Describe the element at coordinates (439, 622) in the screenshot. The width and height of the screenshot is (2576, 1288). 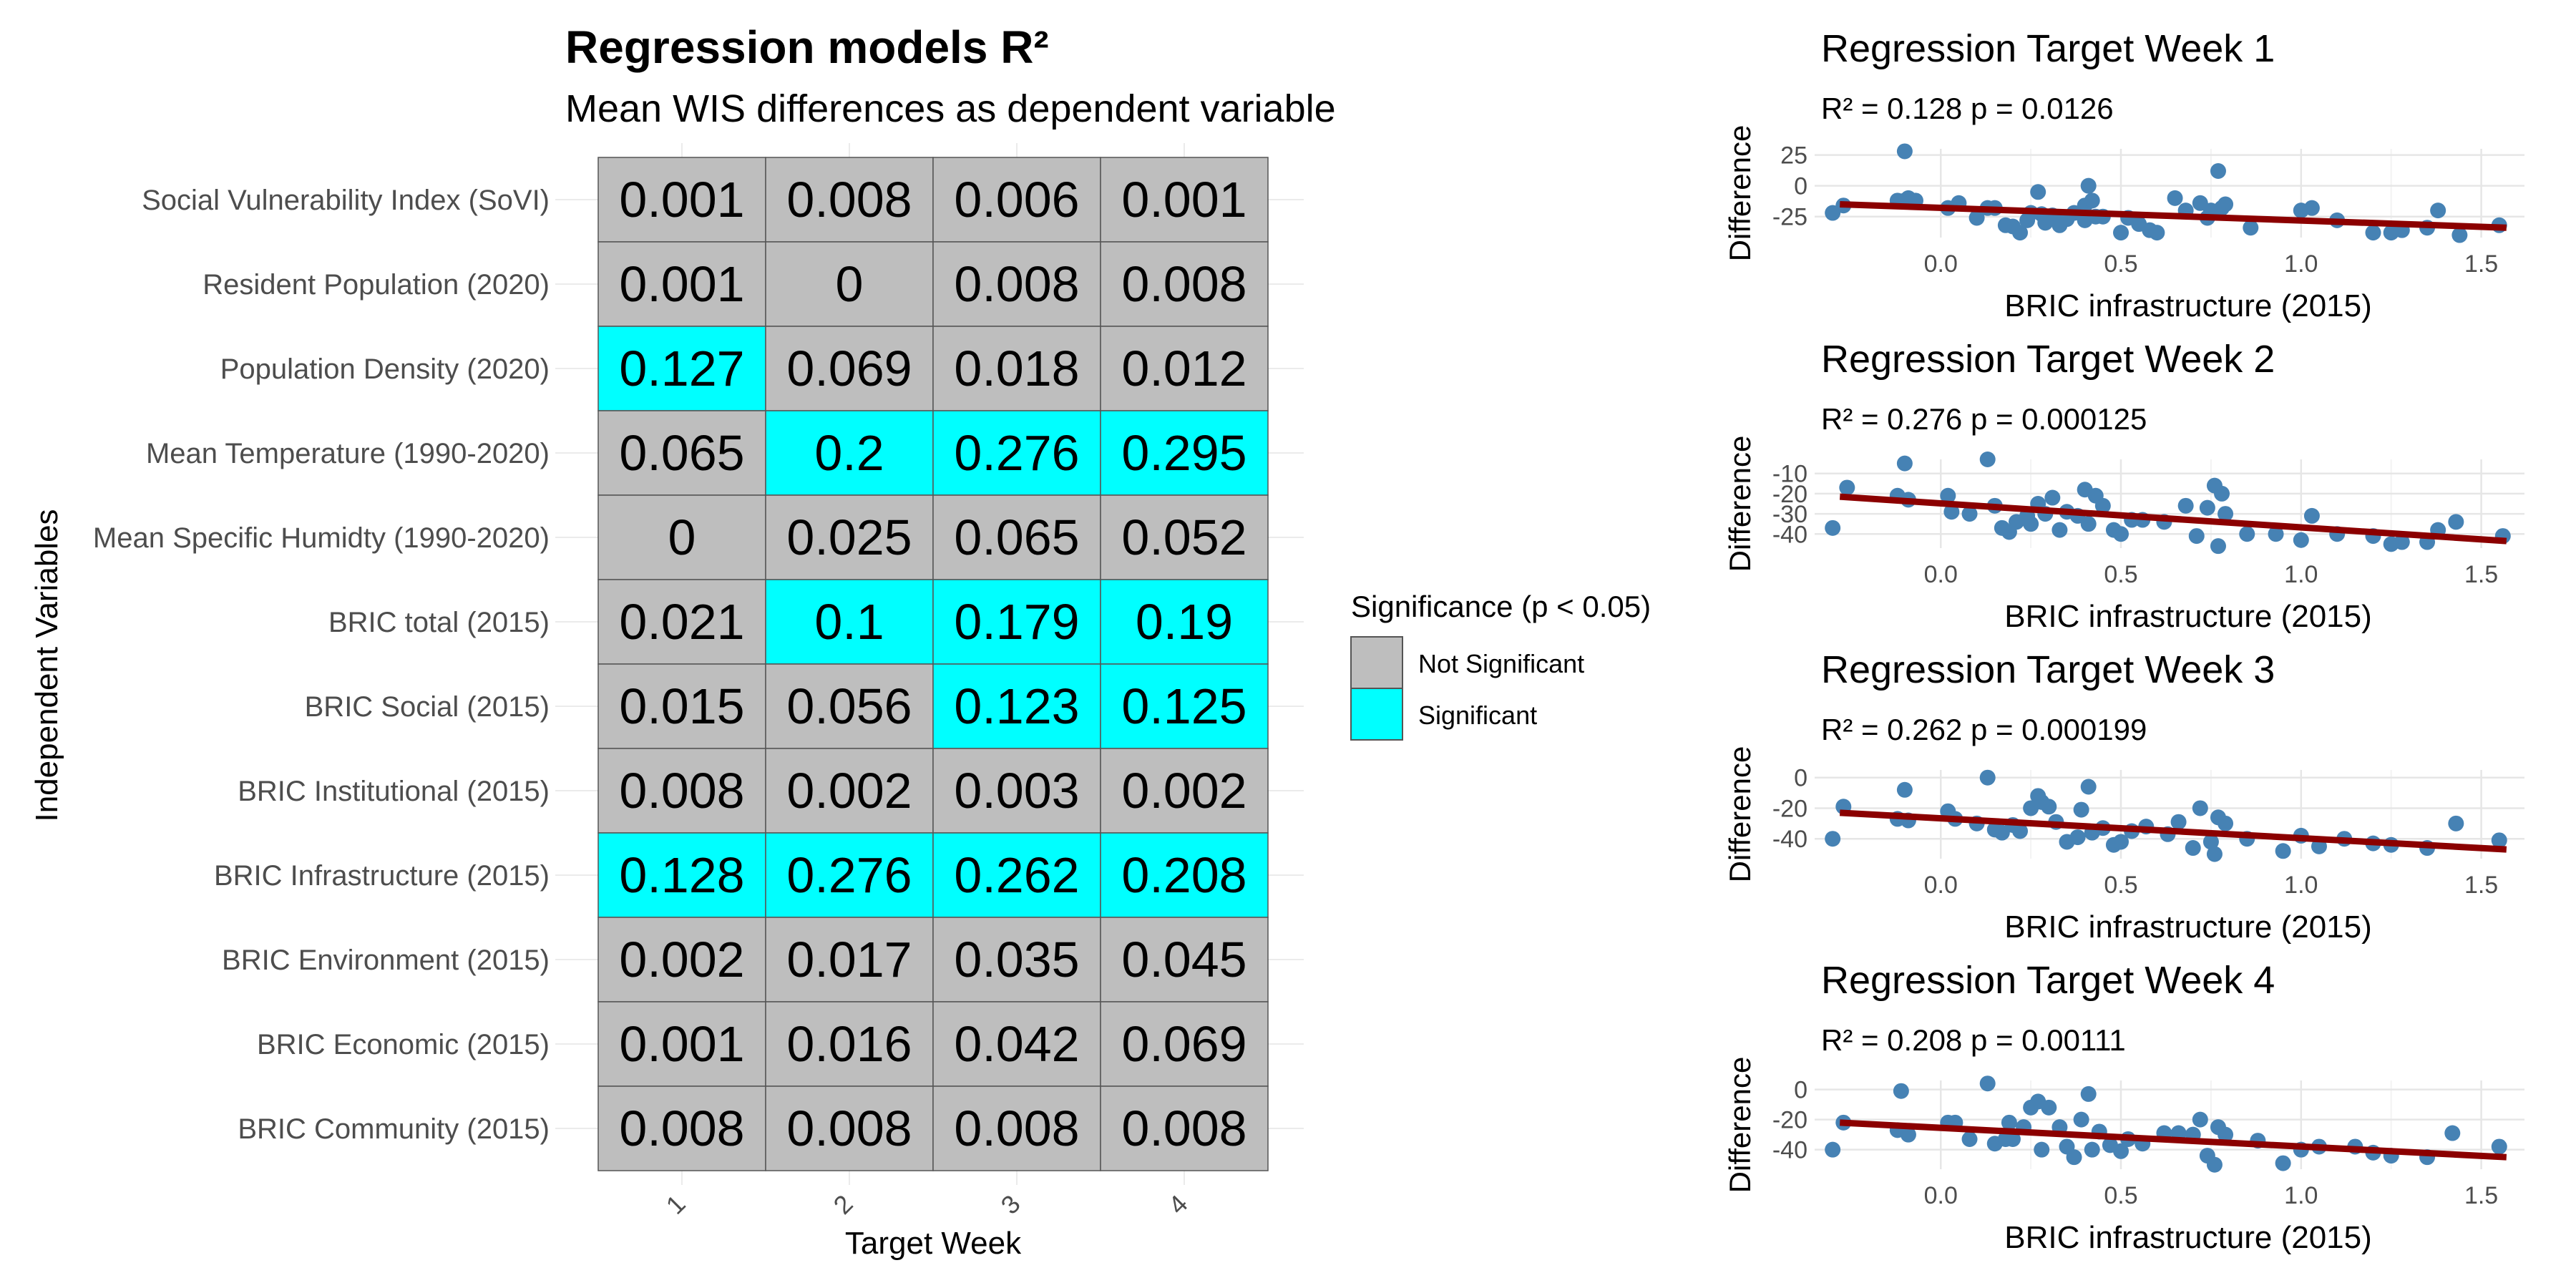
I see `heatmap-row-label: BRIC total (2015)` at that location.